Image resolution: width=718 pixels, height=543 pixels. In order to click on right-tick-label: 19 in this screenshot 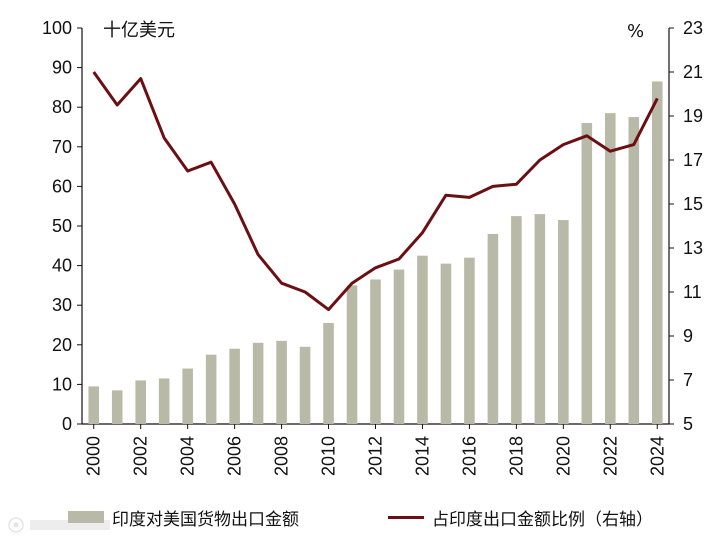, I will do `click(693, 116)`.